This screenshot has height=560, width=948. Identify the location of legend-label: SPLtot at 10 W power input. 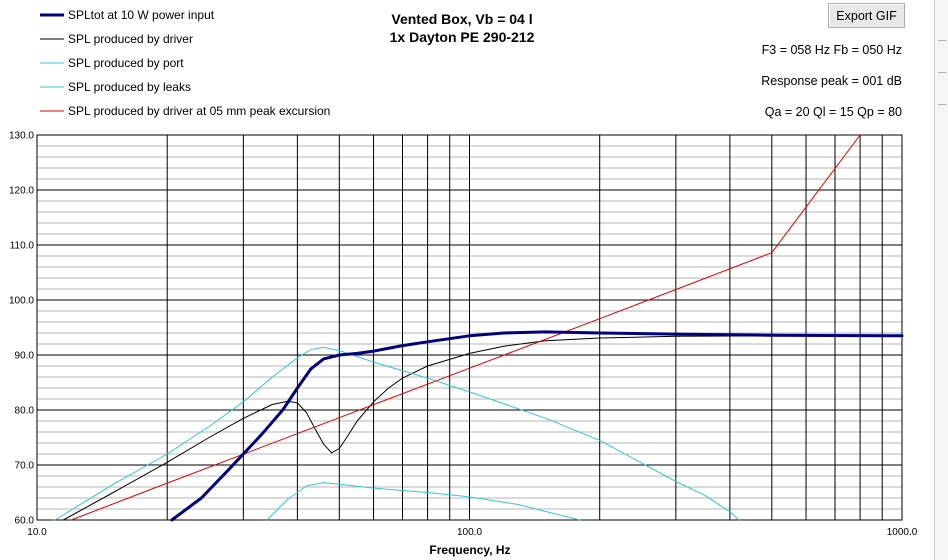
(141, 15).